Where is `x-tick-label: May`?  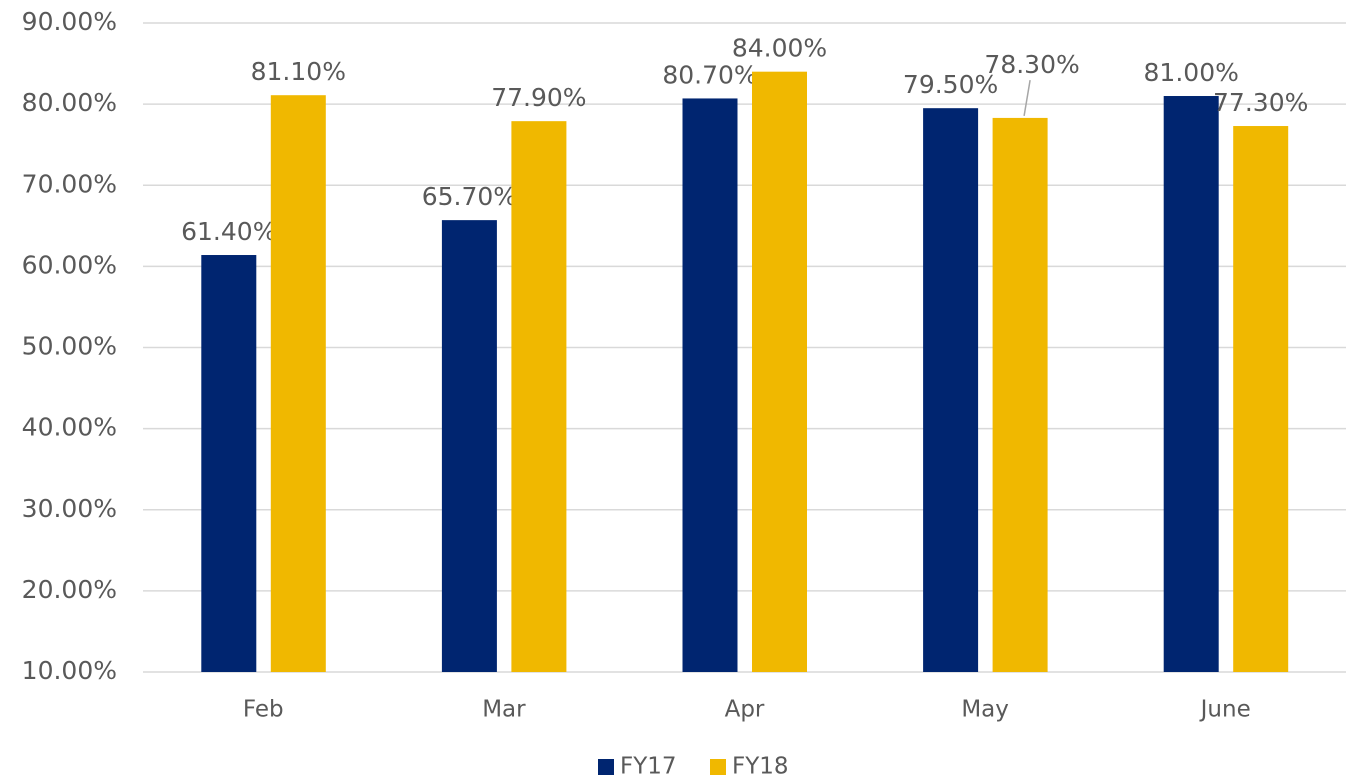
x-tick-label: May is located at coordinates (985, 710).